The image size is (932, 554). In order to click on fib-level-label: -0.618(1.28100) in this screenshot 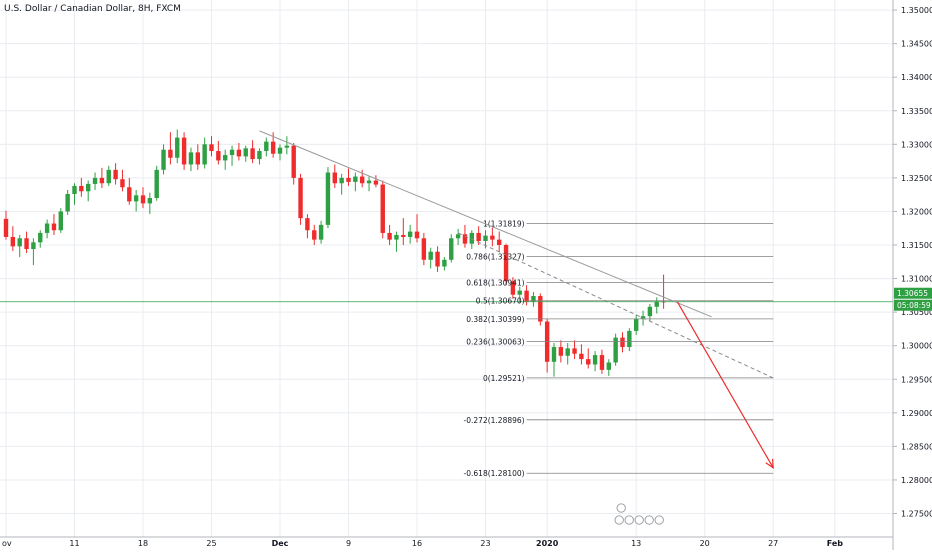, I will do `click(494, 473)`.